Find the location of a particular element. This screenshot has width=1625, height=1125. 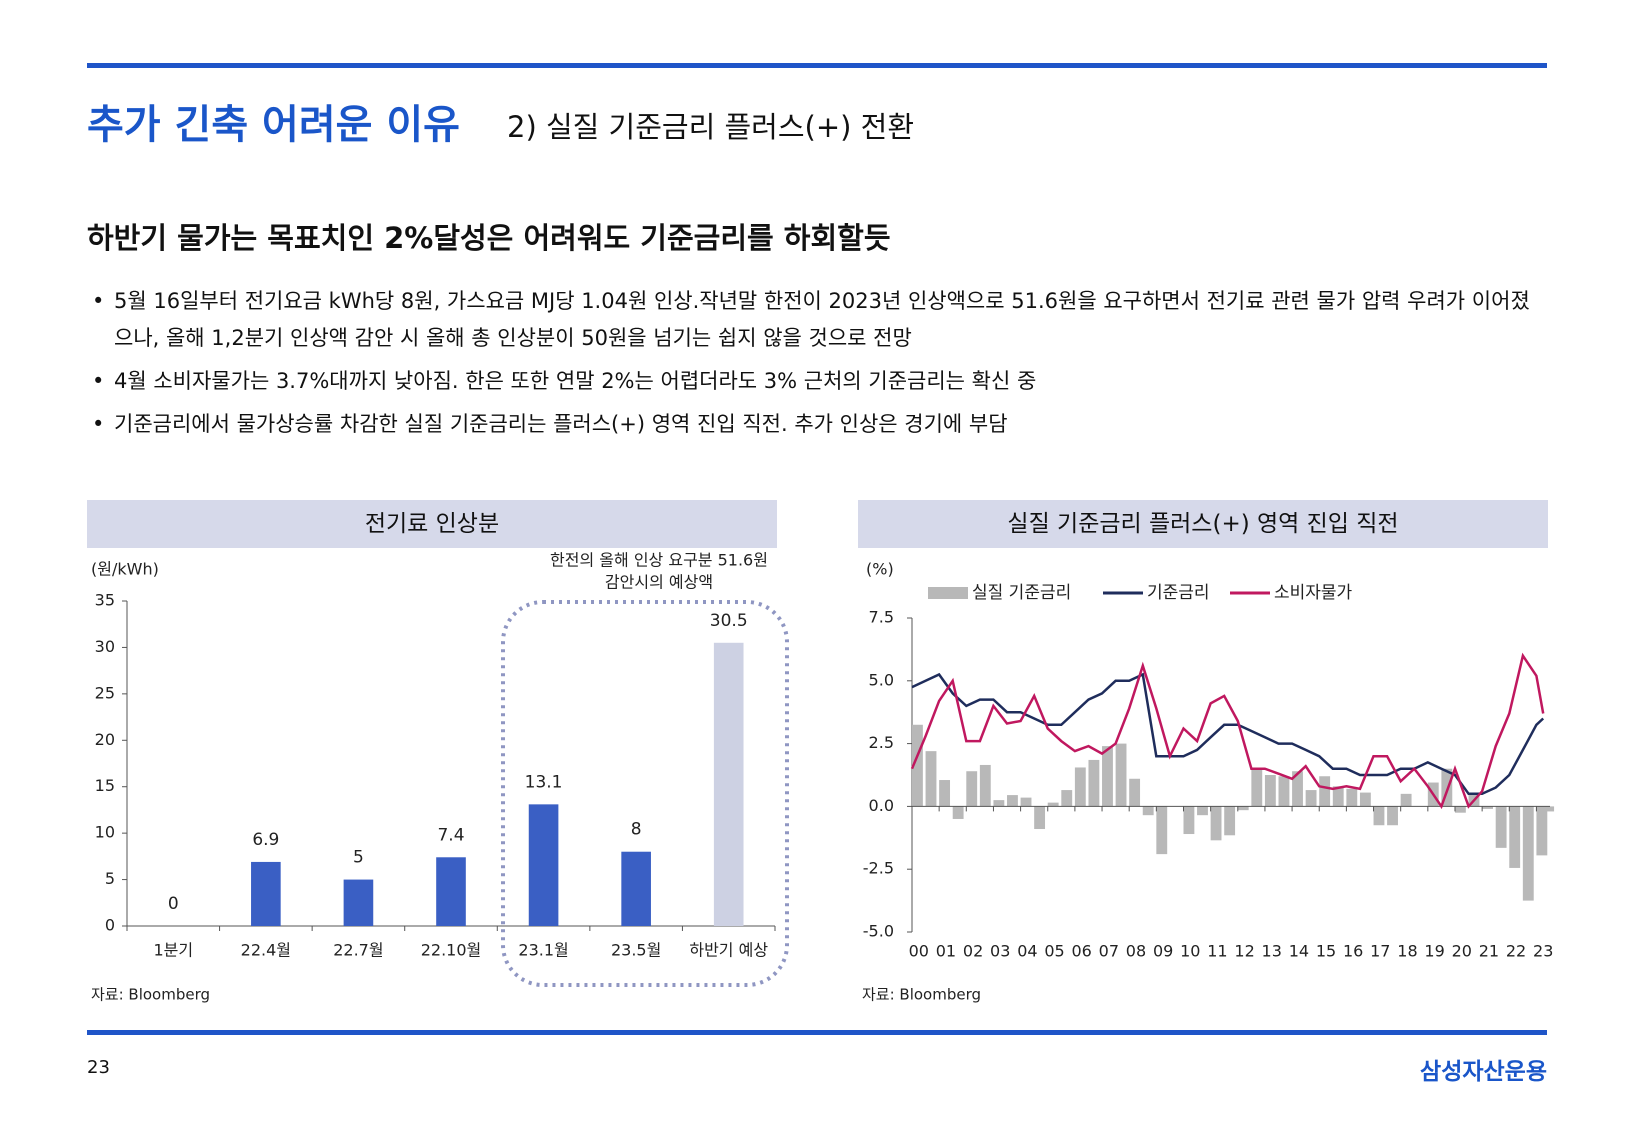

y-tick-label: 5.0 is located at coordinates (881, 679).